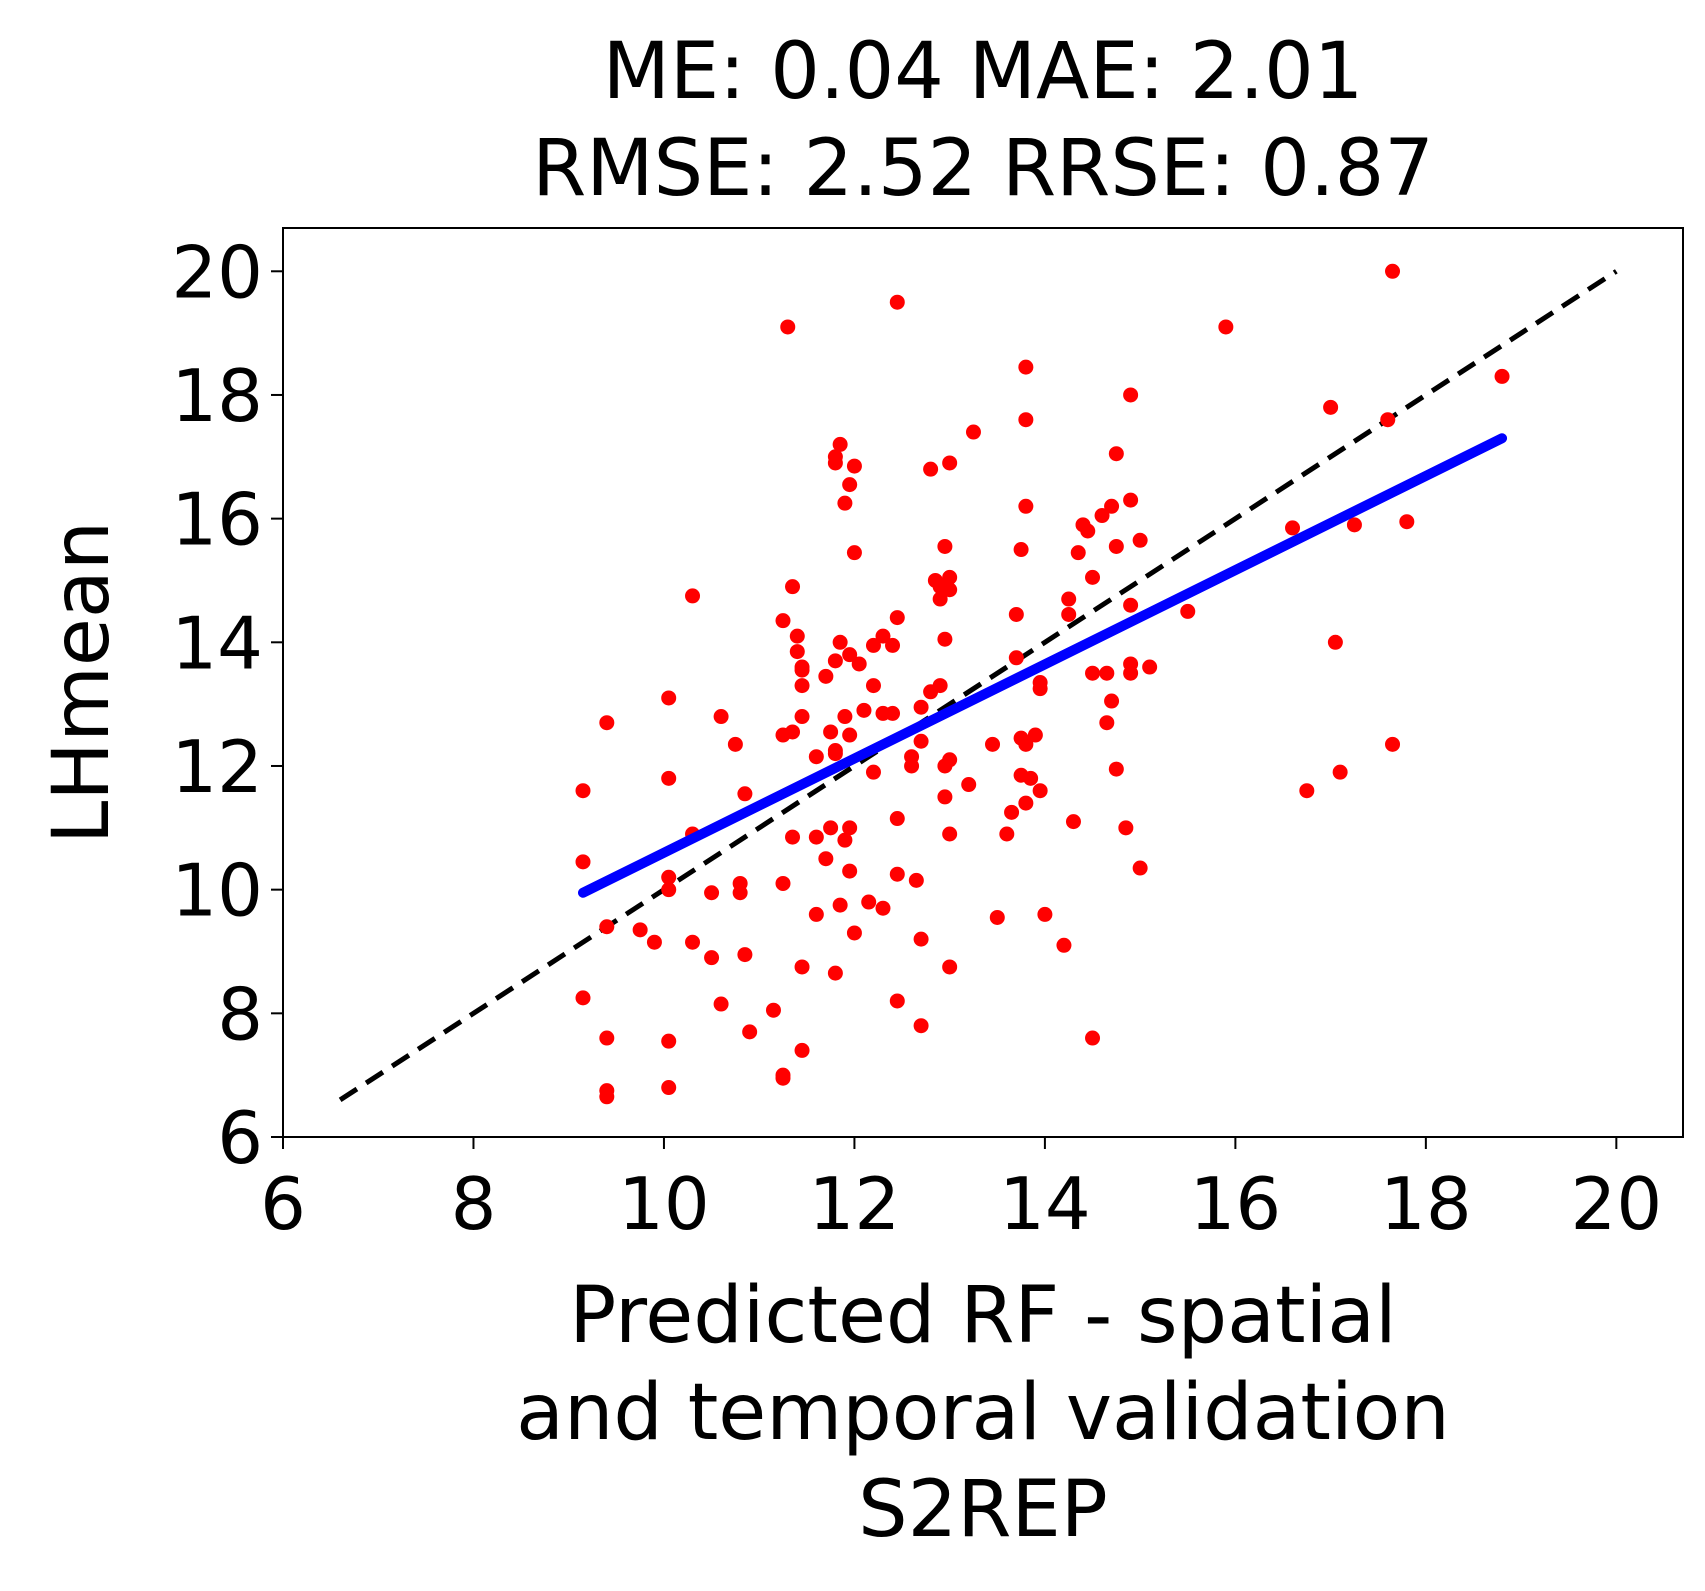 The image size is (1705, 1591). Describe the element at coordinates (240, 1138) in the screenshot. I see `y-tick-label: 6` at that location.